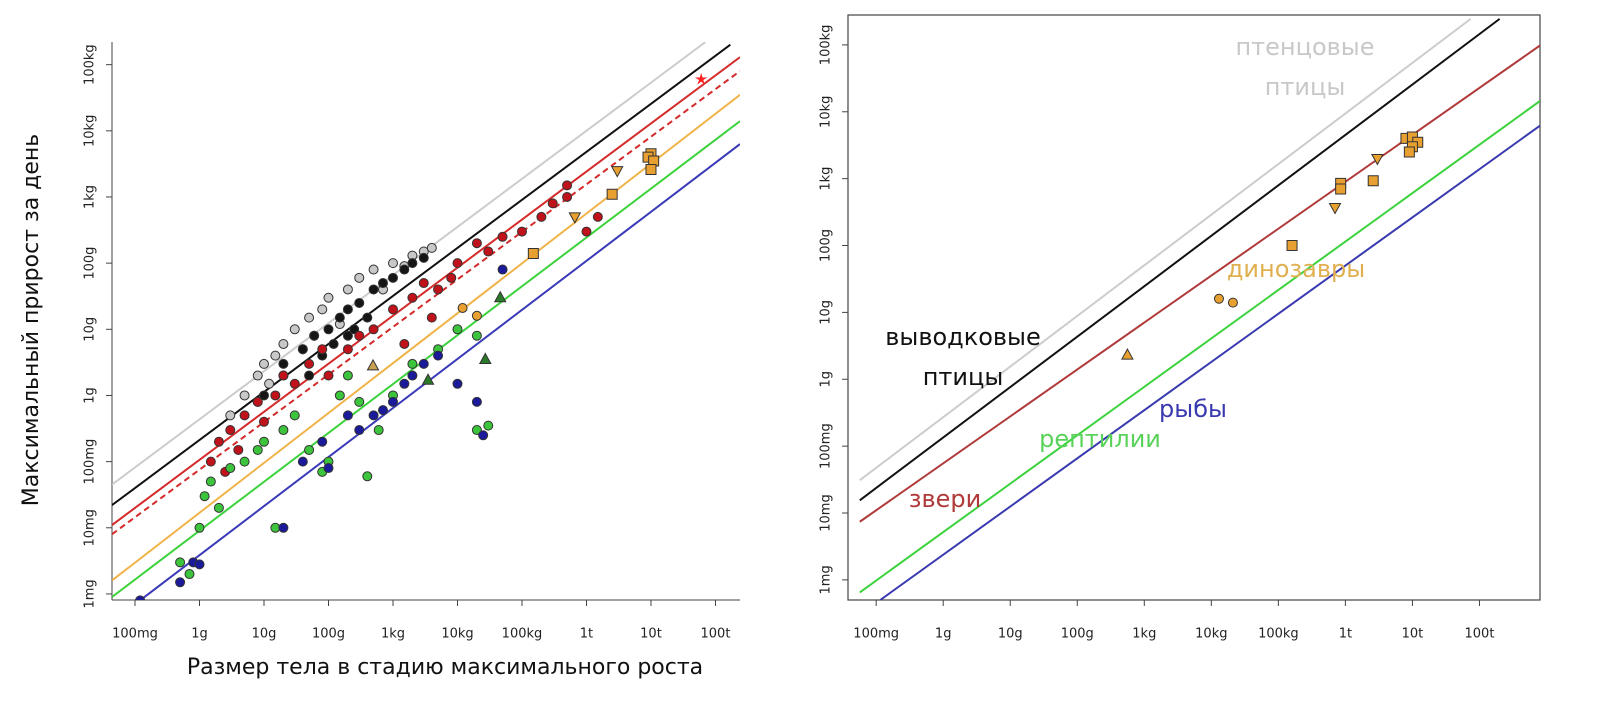 The width and height of the screenshot is (1600, 710). I want to click on x-tick-label: 100kg, so click(1278, 634).